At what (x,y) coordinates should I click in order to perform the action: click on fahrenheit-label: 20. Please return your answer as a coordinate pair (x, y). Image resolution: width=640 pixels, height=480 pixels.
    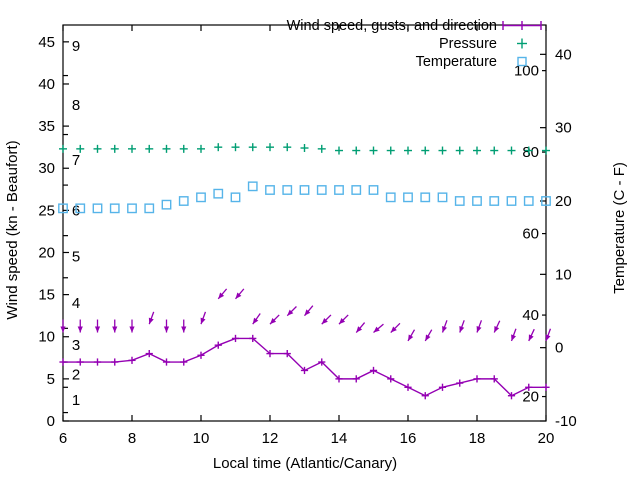
    Looking at the image, I should click on (530, 397).